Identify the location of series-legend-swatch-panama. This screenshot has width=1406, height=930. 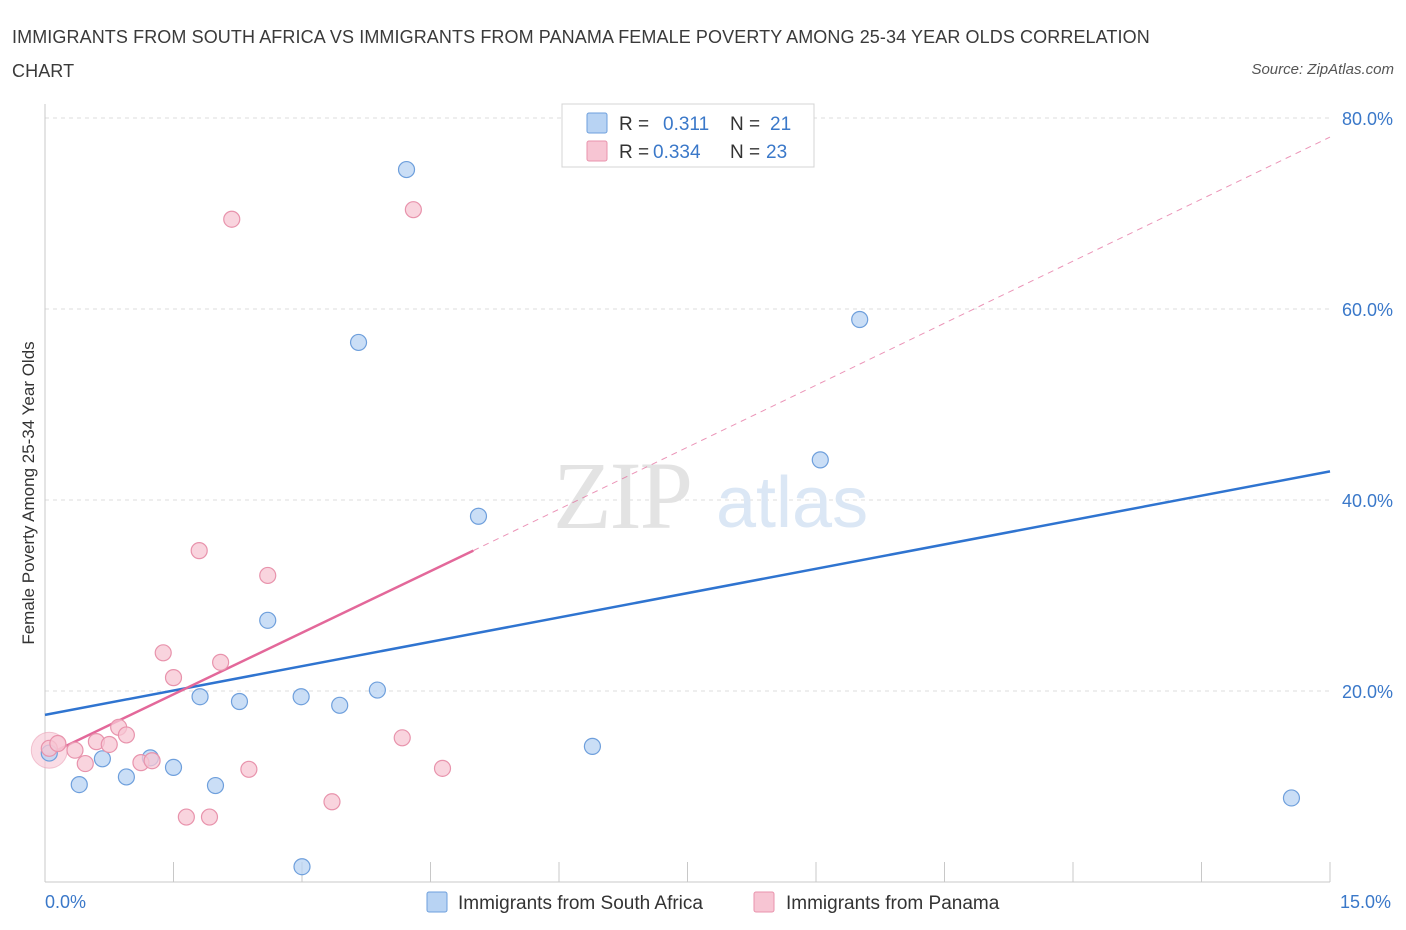
(764, 902).